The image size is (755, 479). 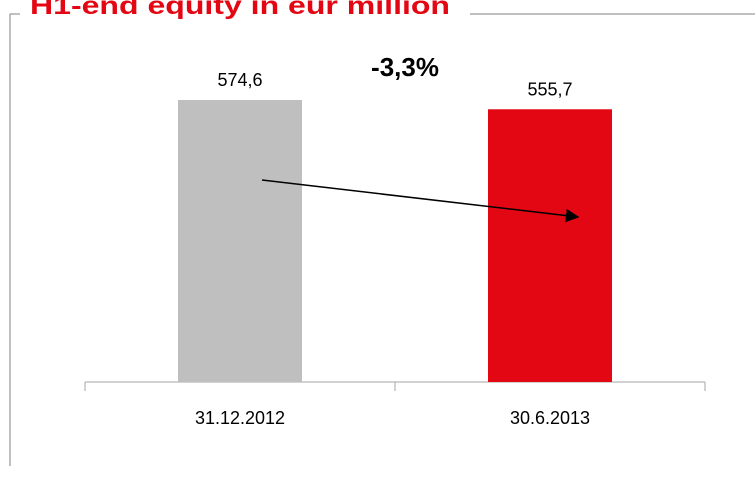 I want to click on annotation: -3,3%, so click(x=405, y=67).